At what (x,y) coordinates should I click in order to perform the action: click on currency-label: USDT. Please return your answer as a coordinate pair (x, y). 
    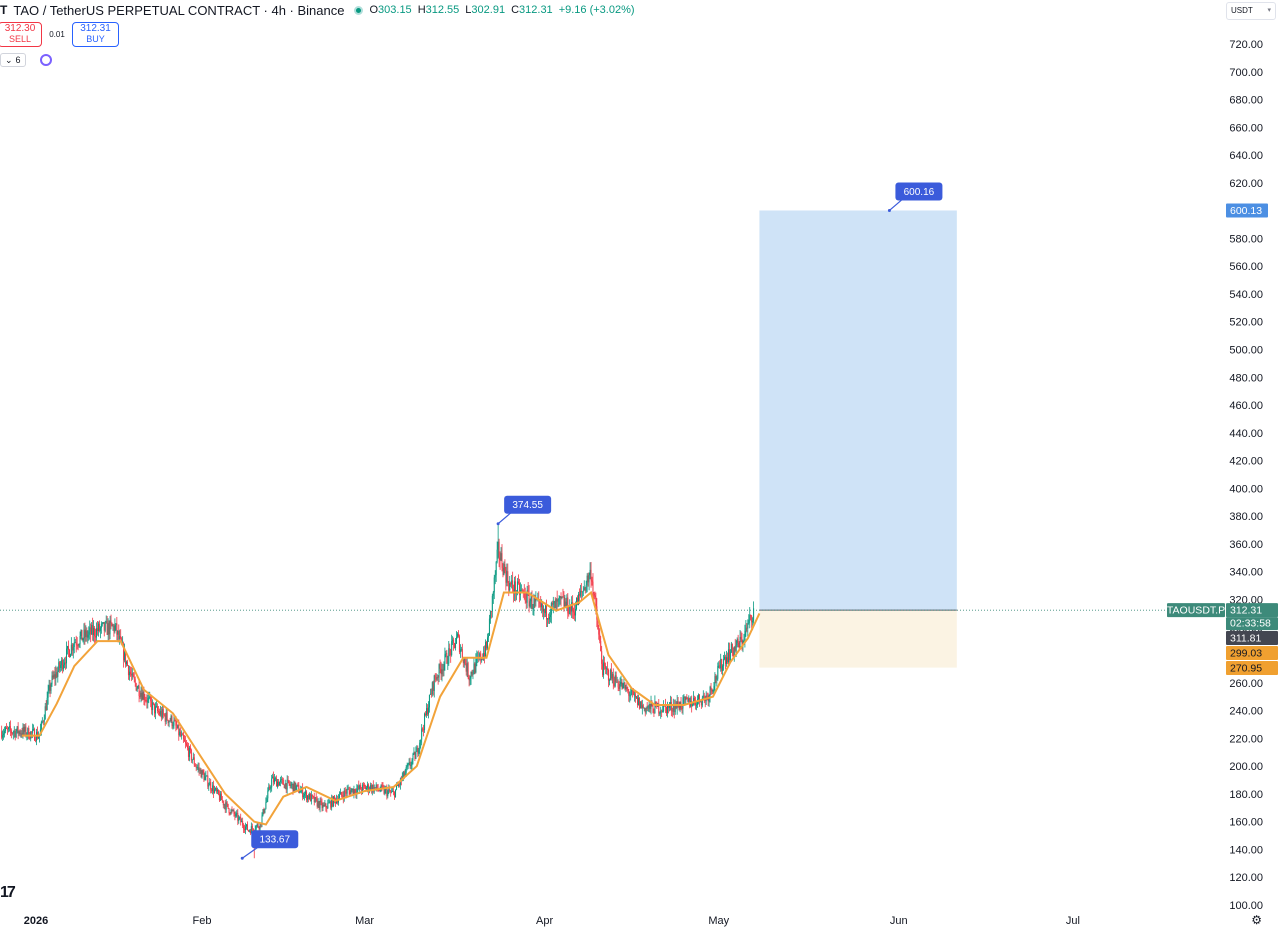
    Looking at the image, I should click on (1242, 10).